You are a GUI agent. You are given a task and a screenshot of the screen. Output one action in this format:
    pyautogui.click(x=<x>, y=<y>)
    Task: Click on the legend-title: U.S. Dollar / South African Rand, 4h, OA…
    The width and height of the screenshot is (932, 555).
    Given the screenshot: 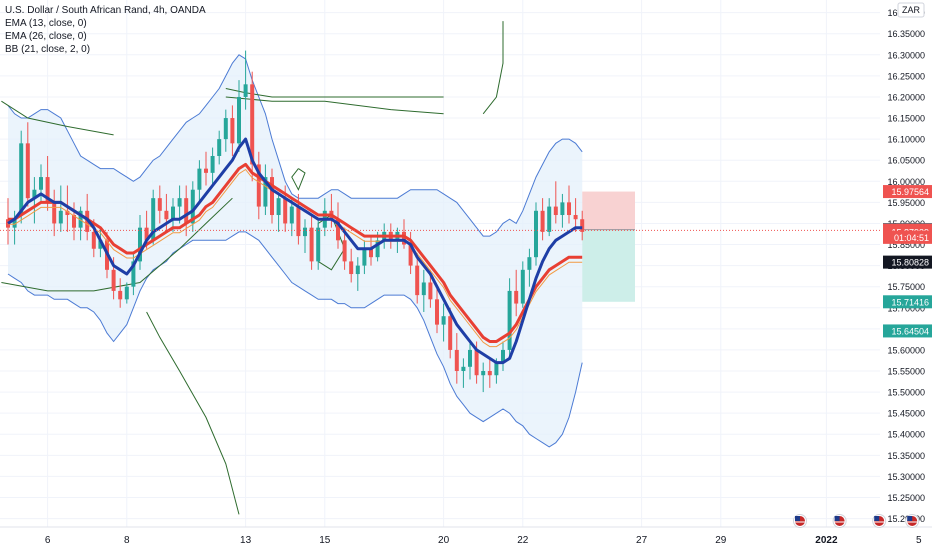 What is the action you would take?
    pyautogui.click(x=105, y=10)
    